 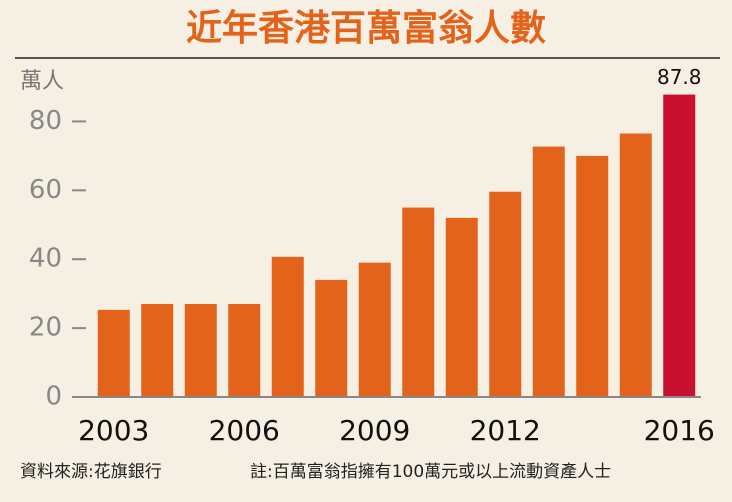 What do you see at coordinates (45, 259) in the screenshot?
I see `y-tick-label: 40` at bounding box center [45, 259].